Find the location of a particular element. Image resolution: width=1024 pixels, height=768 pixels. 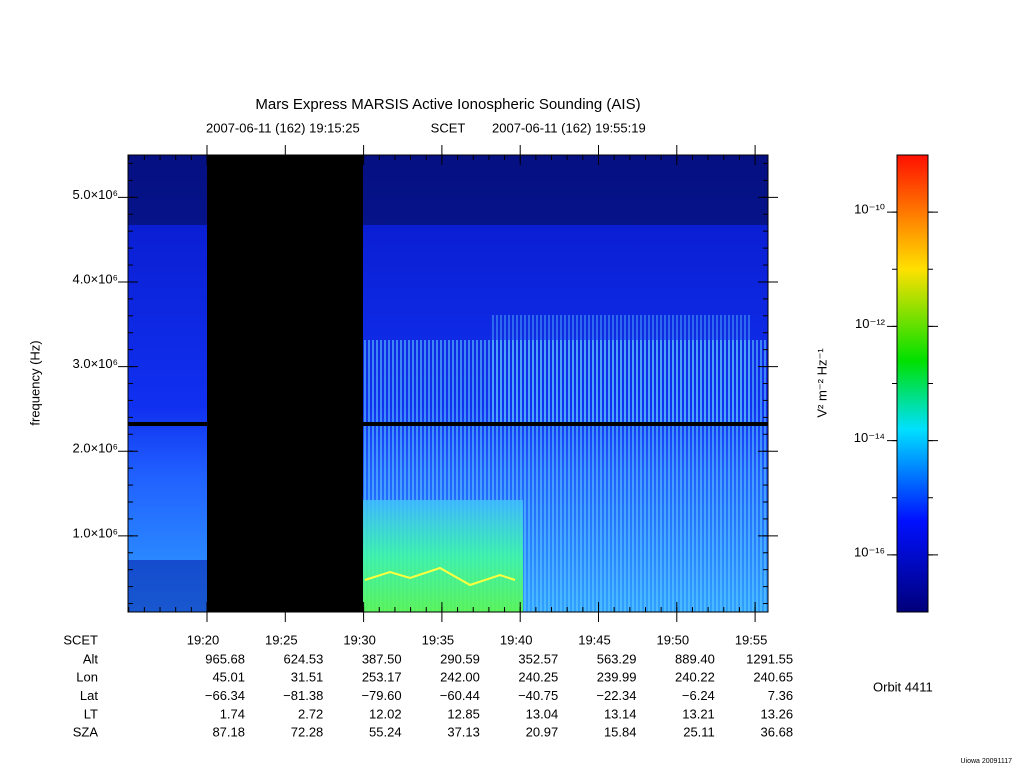

colorbar-tick-label: 10⁻¹² is located at coordinates (870, 323).